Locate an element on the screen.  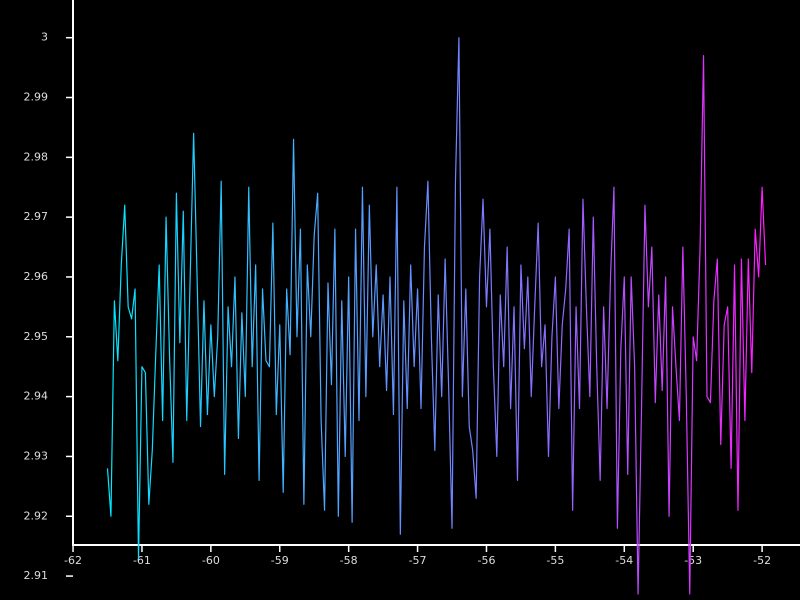
x-tick-label: -53 is located at coordinates (693, 560).